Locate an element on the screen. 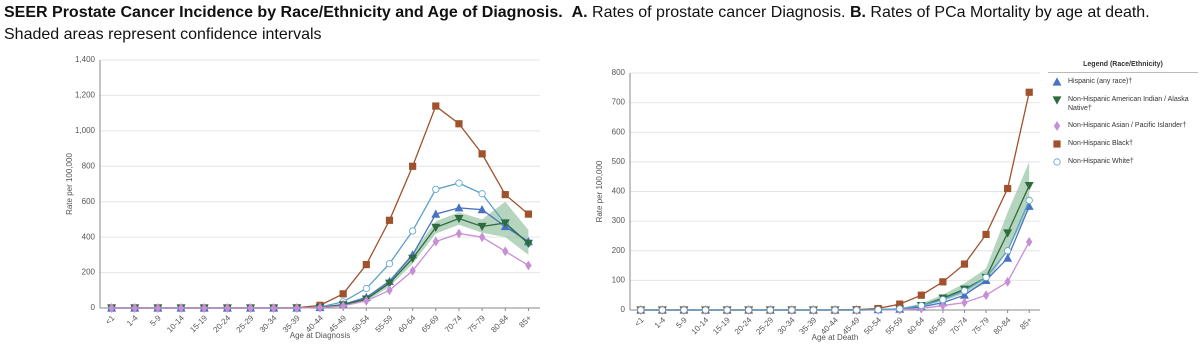 This screenshot has height=345, width=1200. x-tick-label: 75-79 is located at coordinates (980, 325).